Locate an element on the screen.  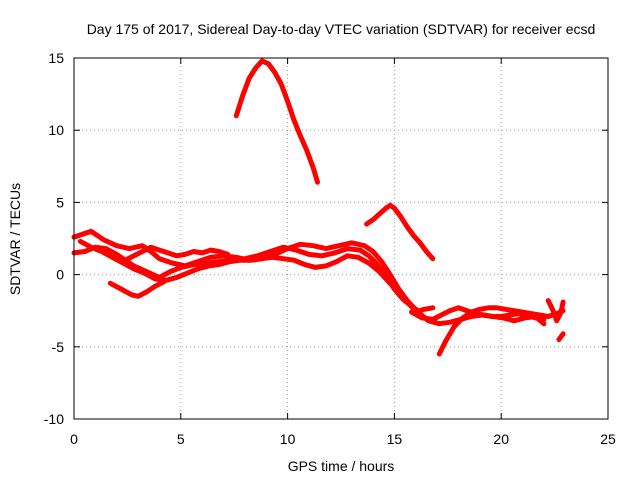
series-line-arc-c is located at coordinates (240, 268).